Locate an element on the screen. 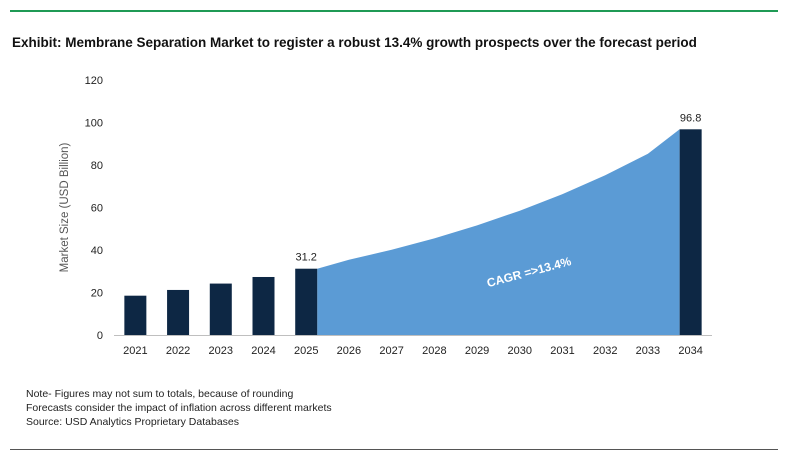  x-tick-2023: 2023 is located at coordinates (221, 351).